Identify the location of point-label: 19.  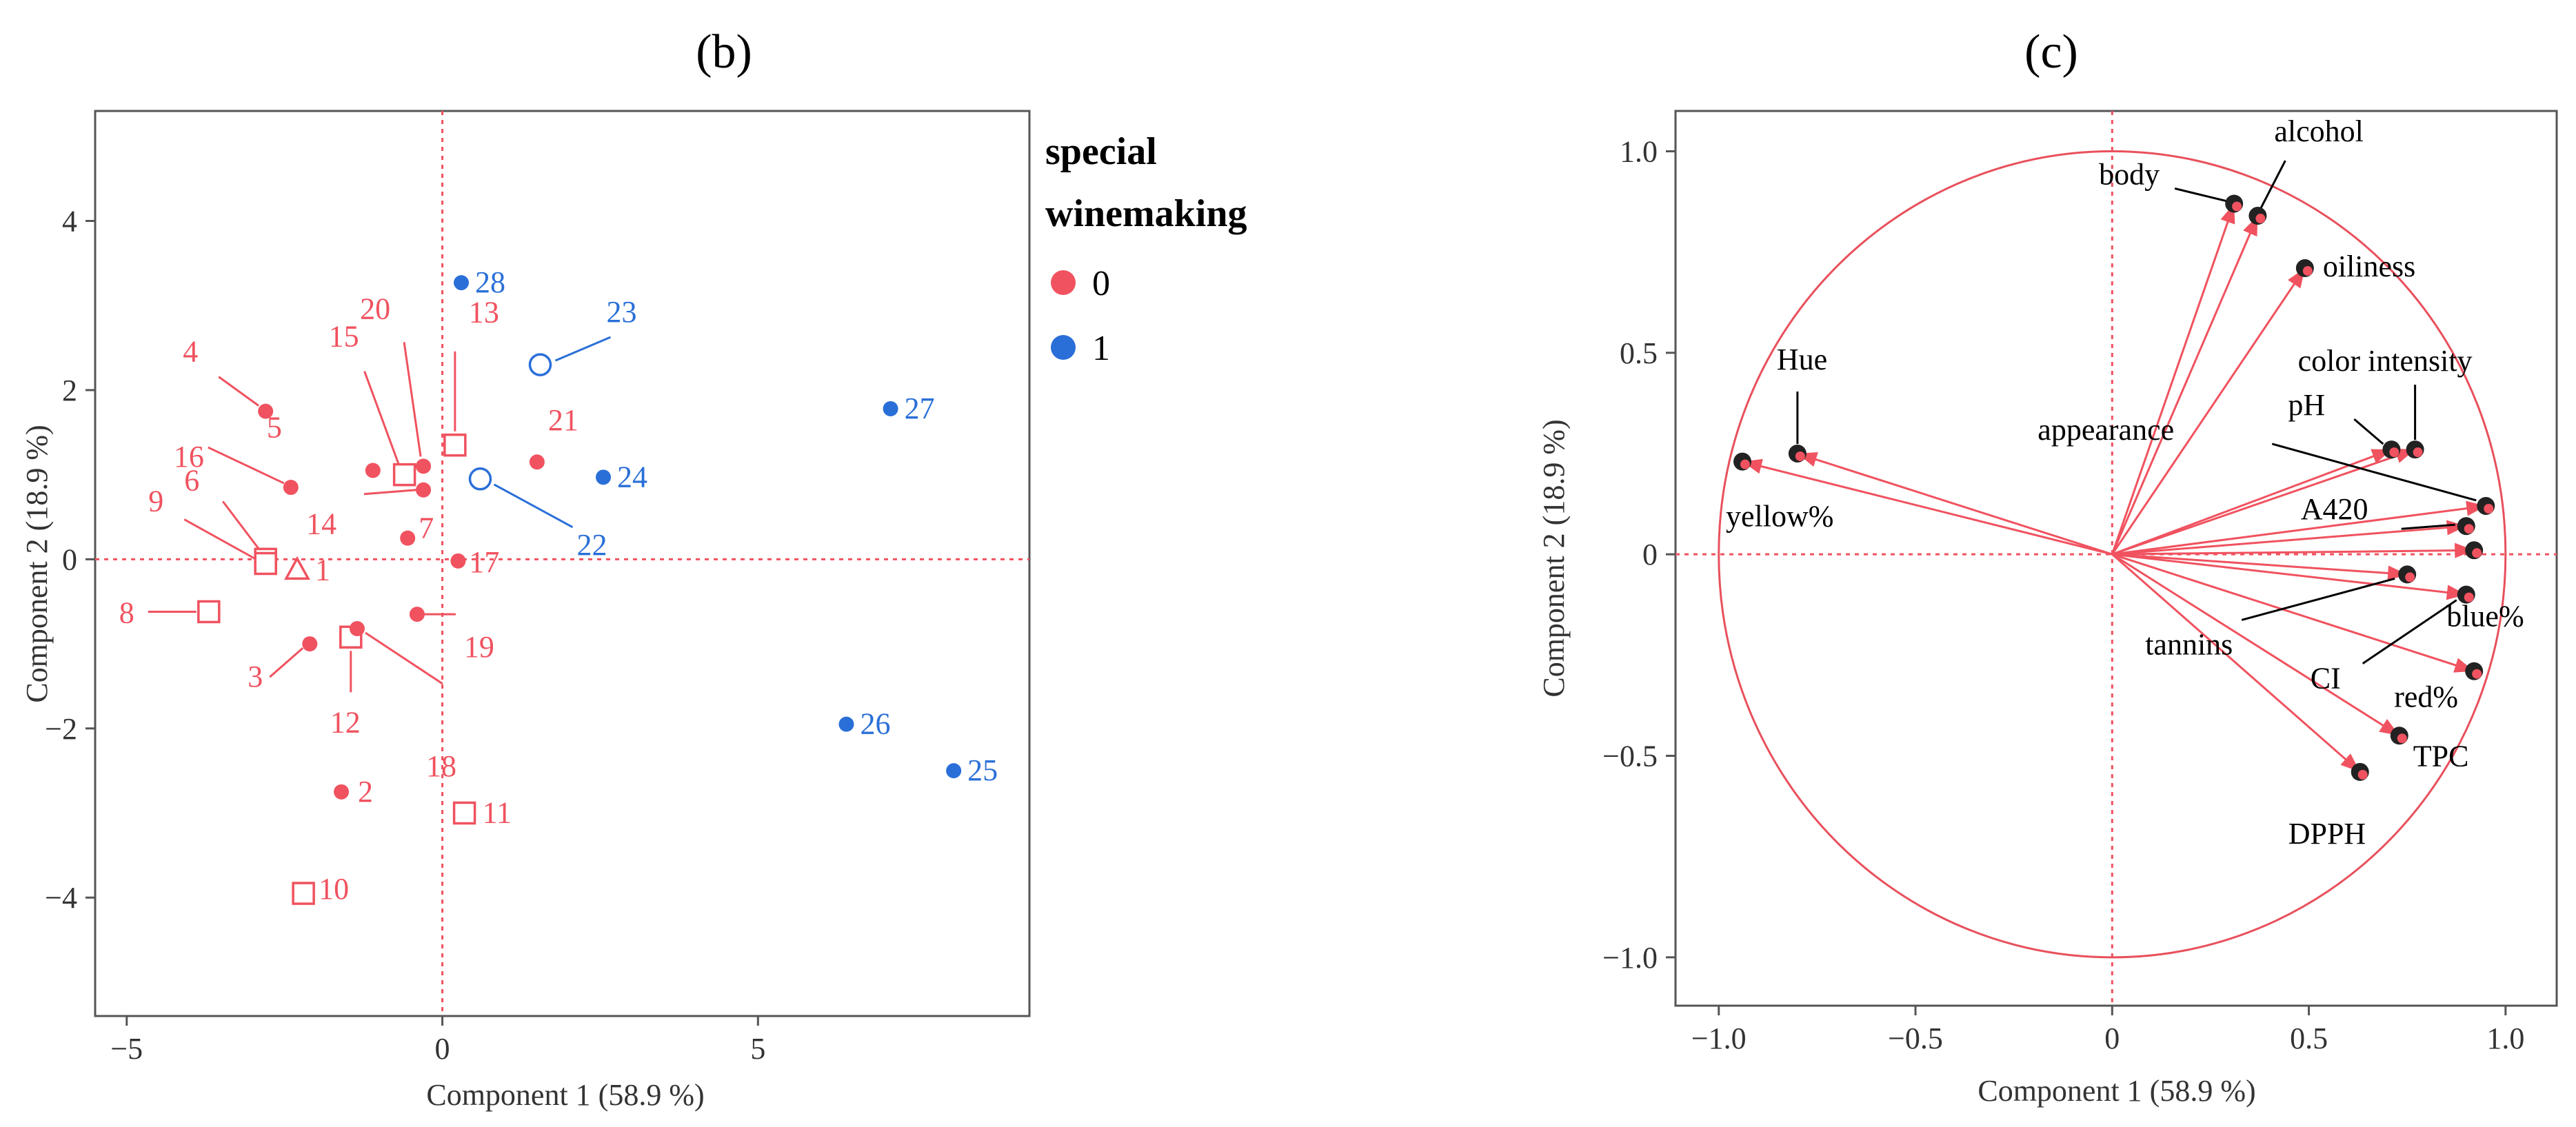
(479, 647).